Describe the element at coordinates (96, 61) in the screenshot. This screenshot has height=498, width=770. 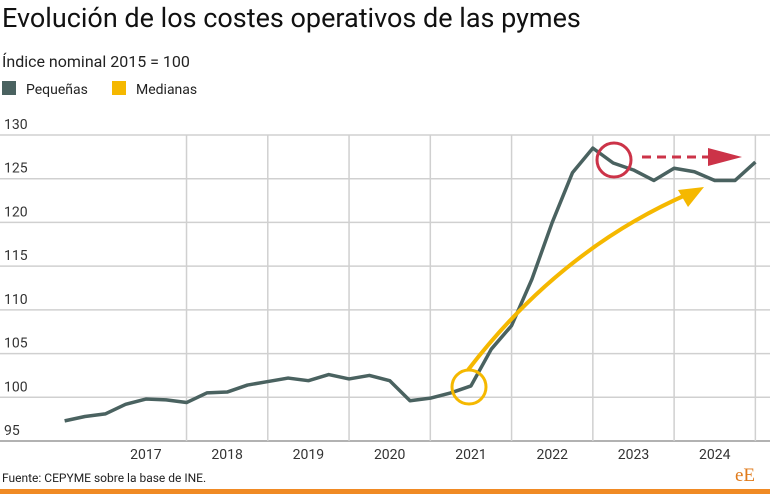
I see `chart-subtitle: Índice nominal 2015 = 100` at that location.